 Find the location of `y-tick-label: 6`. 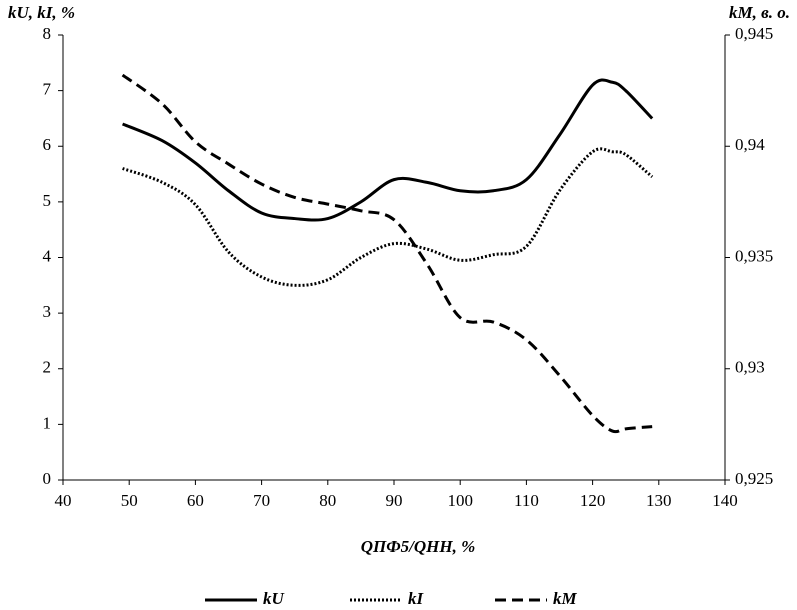

y-tick-label: 6 is located at coordinates (47, 144).